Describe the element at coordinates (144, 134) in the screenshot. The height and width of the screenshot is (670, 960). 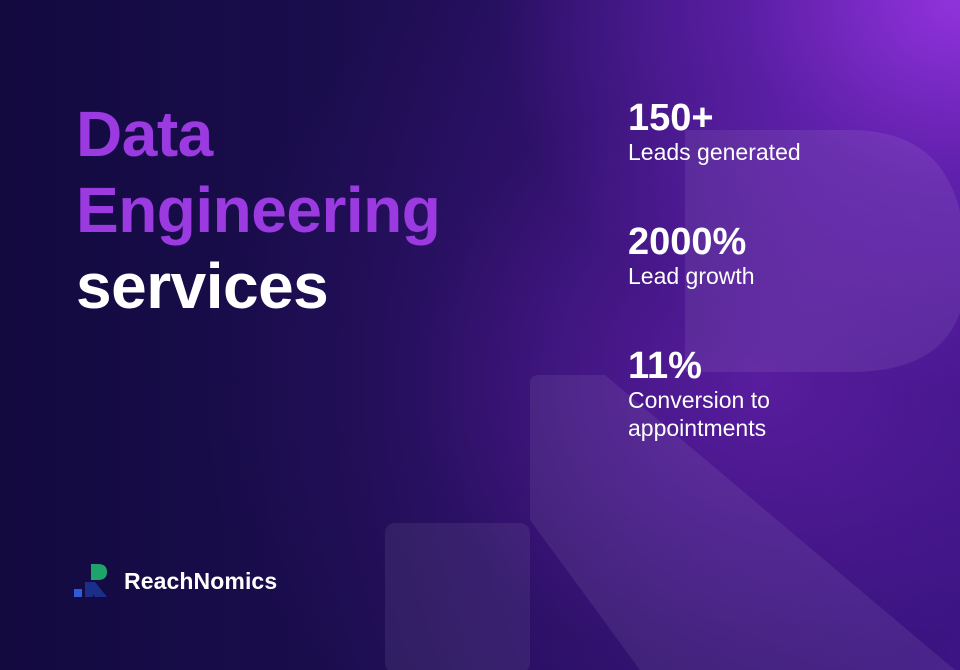
I see `headline-line-data: Data` at that location.